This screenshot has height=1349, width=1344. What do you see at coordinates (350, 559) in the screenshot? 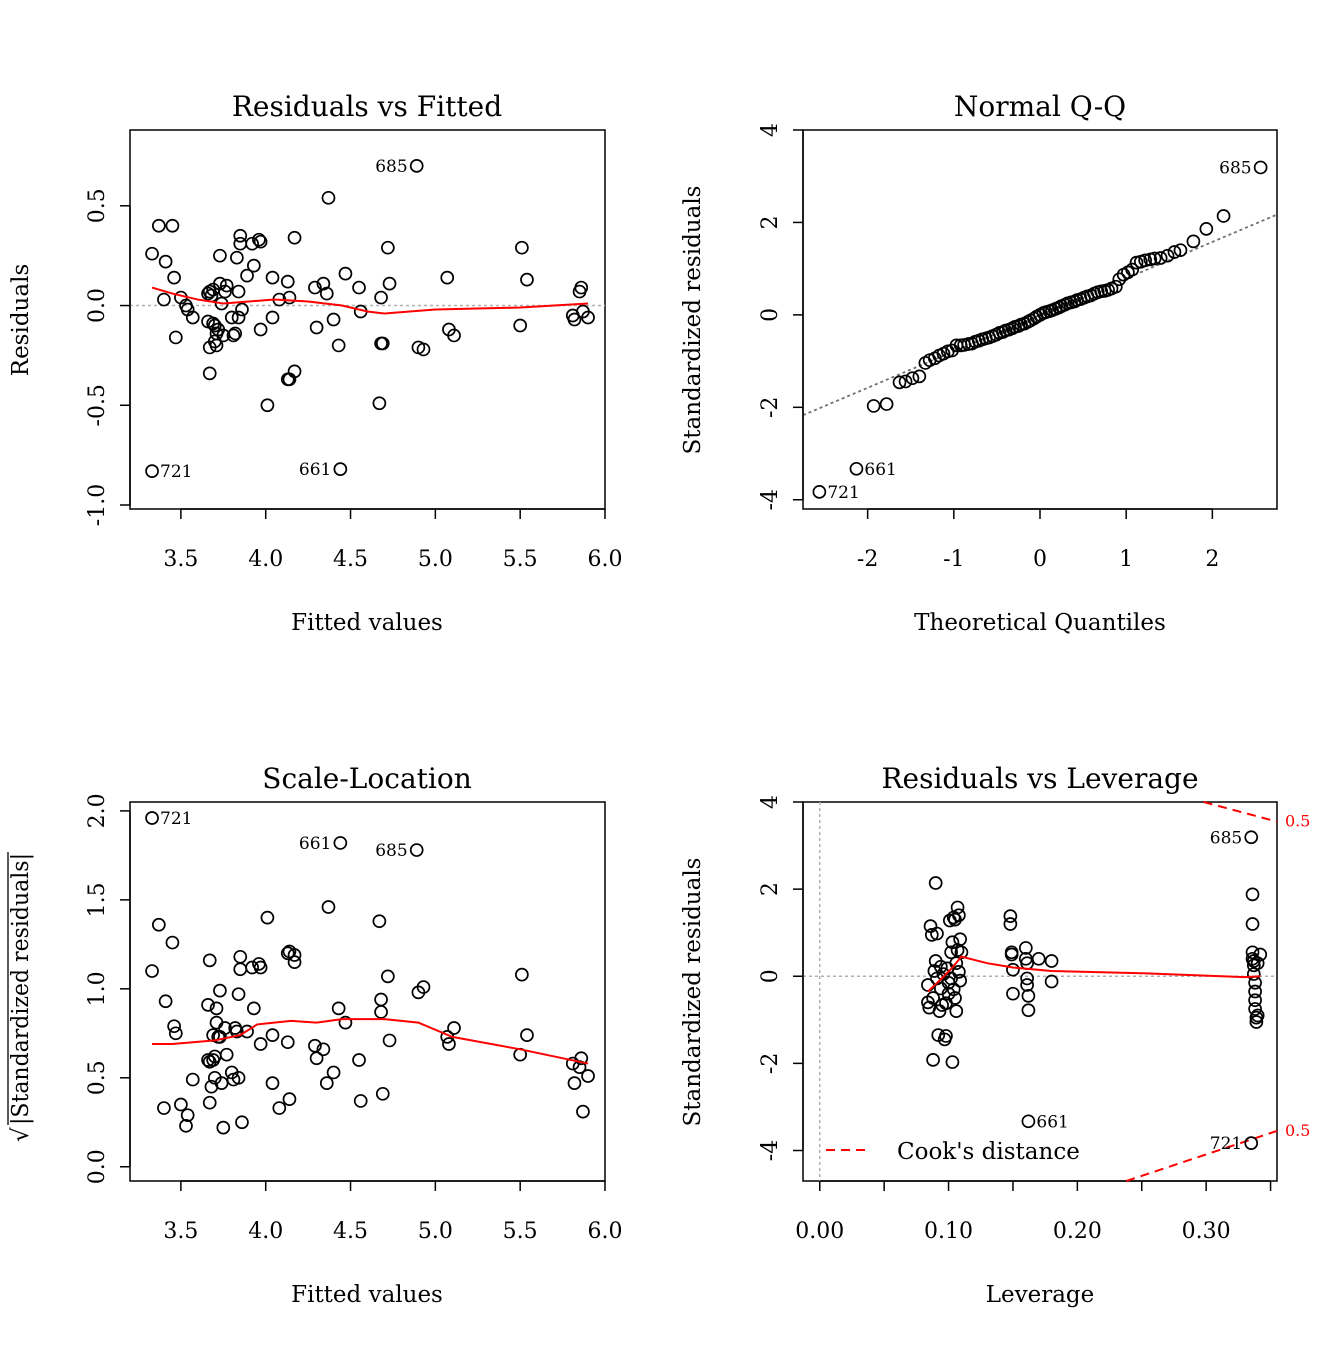
I see `x-tick-label: 4.5` at bounding box center [350, 559].